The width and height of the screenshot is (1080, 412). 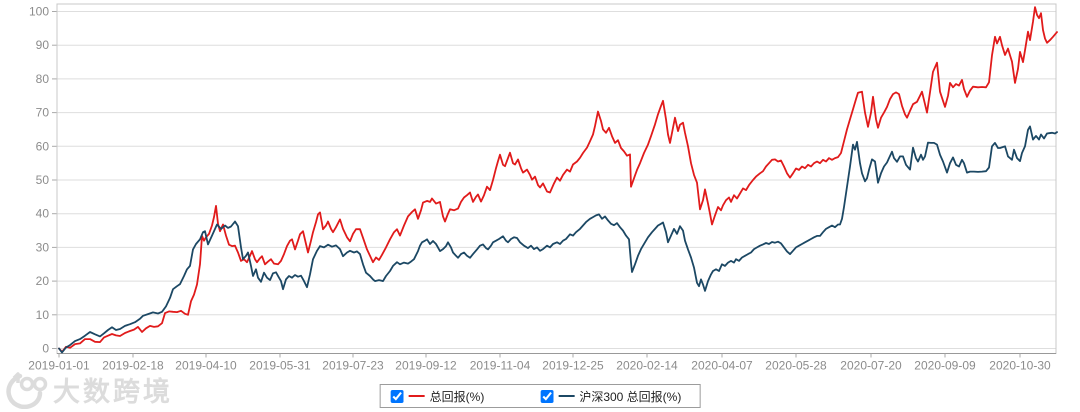 I want to click on x-tick-label-7: 2019-12-25, so click(x=573, y=366).